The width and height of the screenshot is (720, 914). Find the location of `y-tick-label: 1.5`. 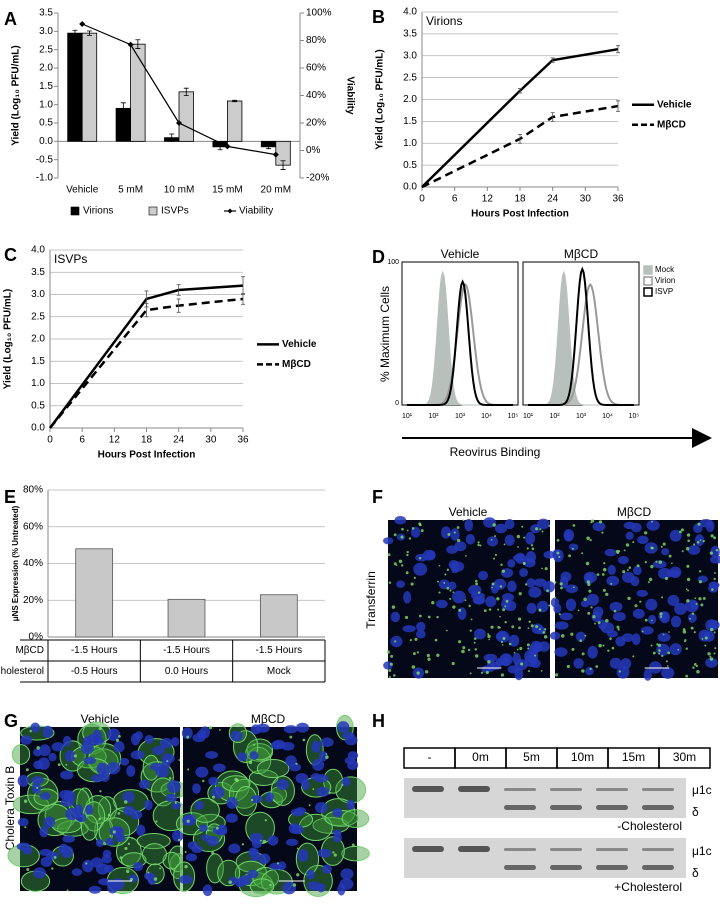

y-tick-label: 1.5 is located at coordinates (38, 361).